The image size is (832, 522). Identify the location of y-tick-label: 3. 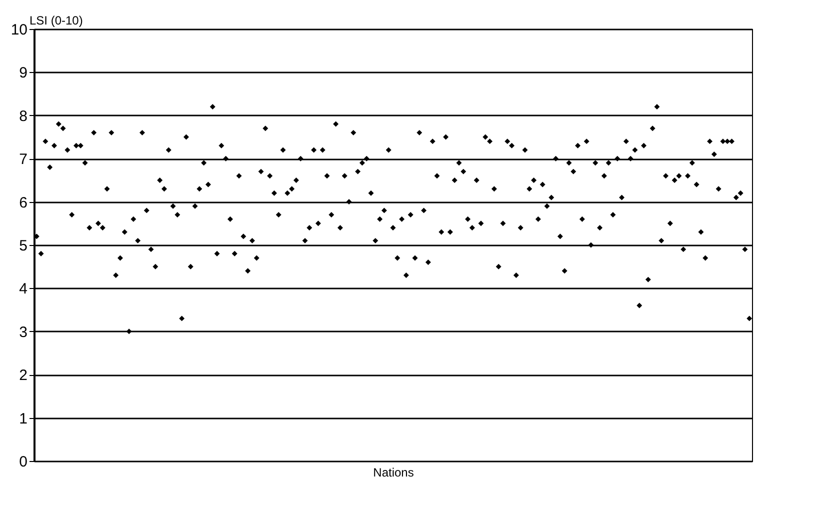
(23, 332).